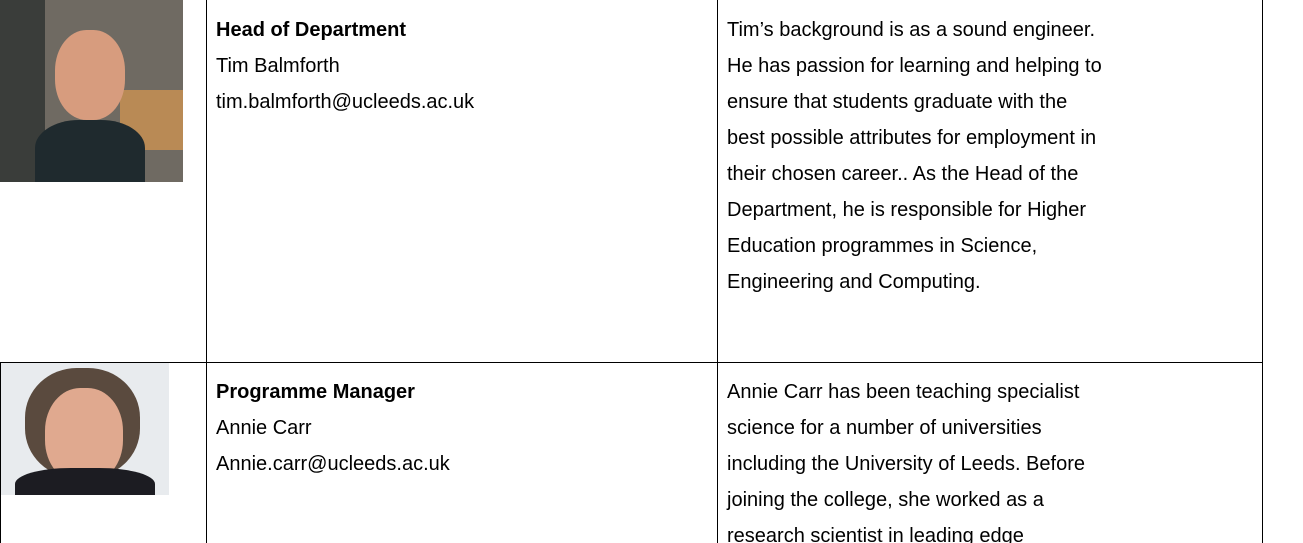  I want to click on bio-line: ensure that students graduate with the, so click(897, 102).